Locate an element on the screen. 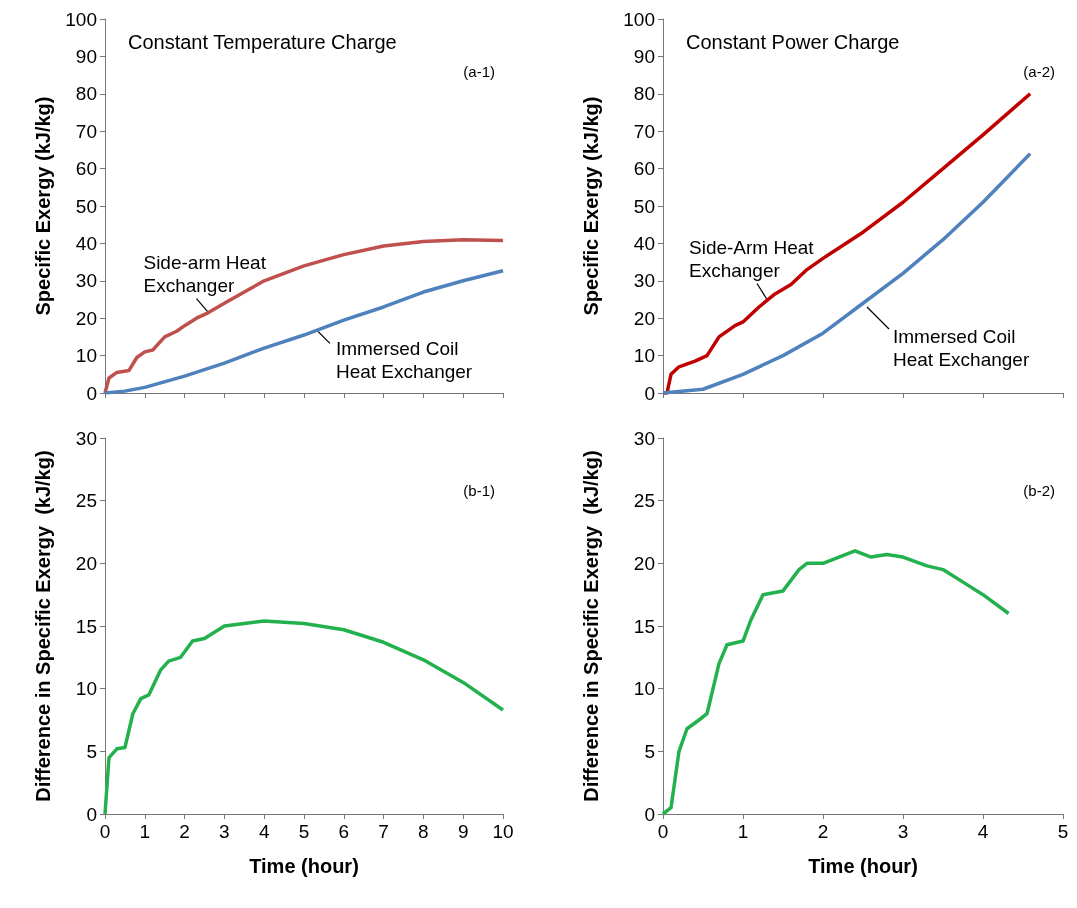 The height and width of the screenshot is (908, 1077). x-tick-label: 6 is located at coordinates (344, 831).